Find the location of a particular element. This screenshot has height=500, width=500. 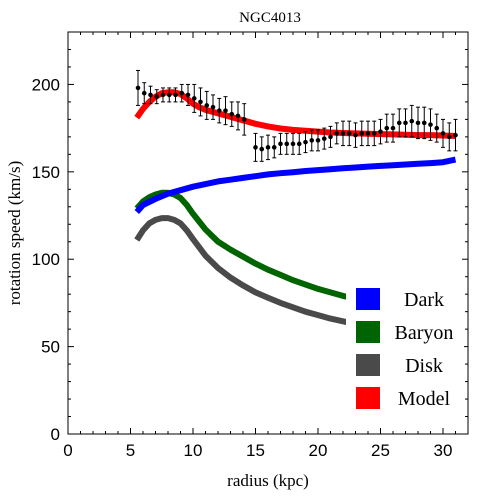

y-tick-label: 100 is located at coordinates (46, 259).